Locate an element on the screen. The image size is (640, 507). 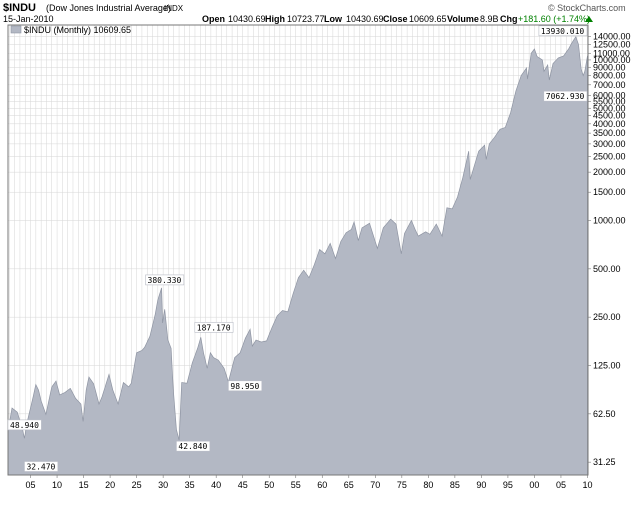
y-tick-label: 9000.00 is located at coordinates (609, 67).